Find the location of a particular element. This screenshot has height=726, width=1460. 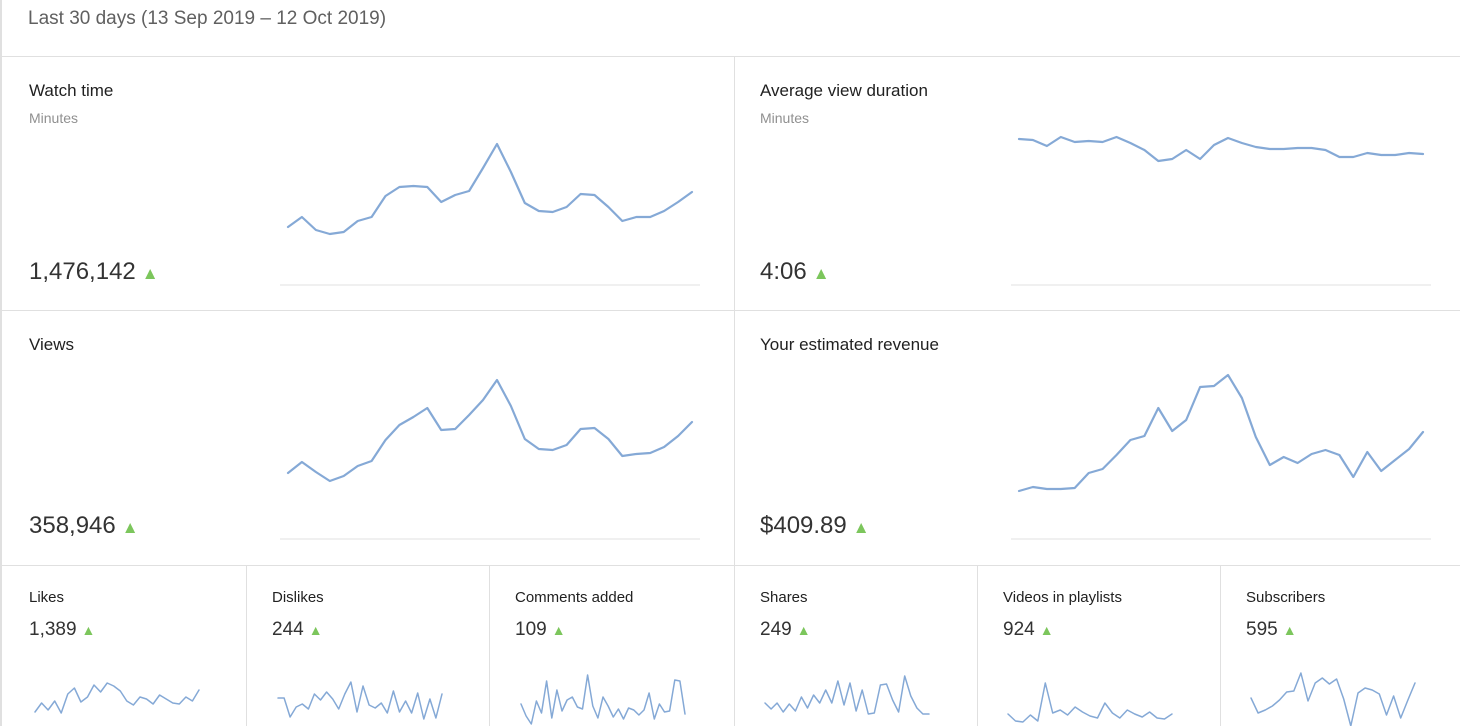

metric-value-number: 595 is located at coordinates (1262, 629).